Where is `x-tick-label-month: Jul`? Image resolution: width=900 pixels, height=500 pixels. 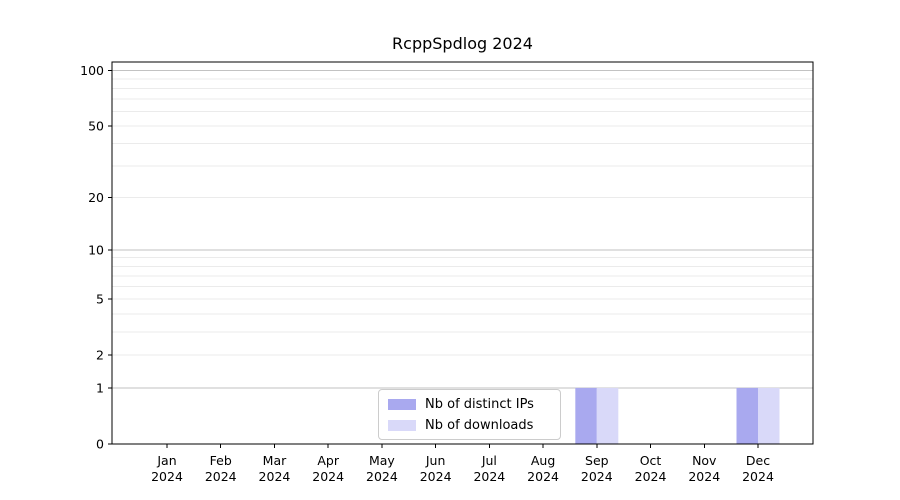 x-tick-label-month: Jul is located at coordinates (489, 460).